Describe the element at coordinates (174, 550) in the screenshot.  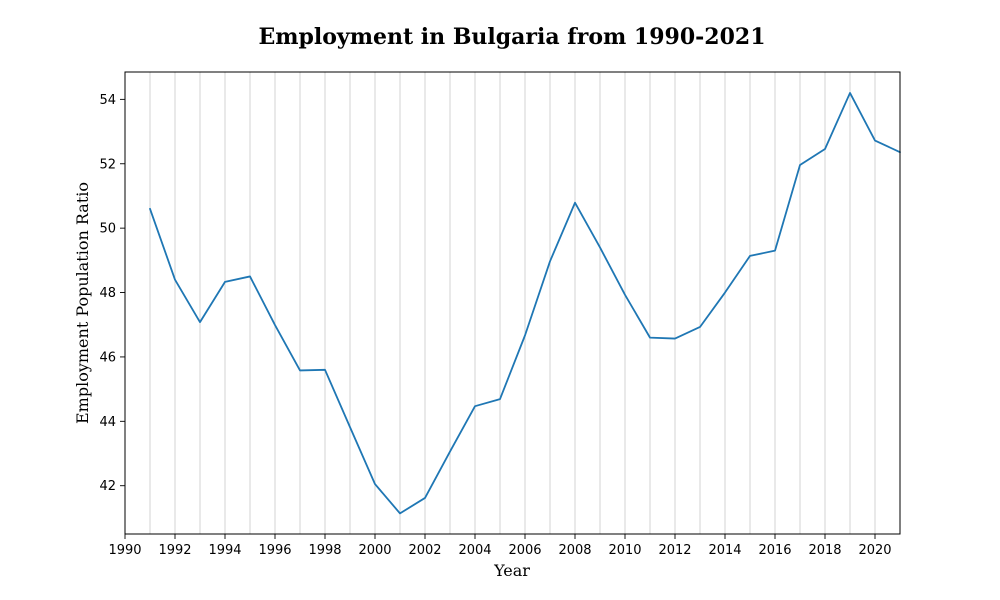
I see `x-tick-label: 1992` at that location.